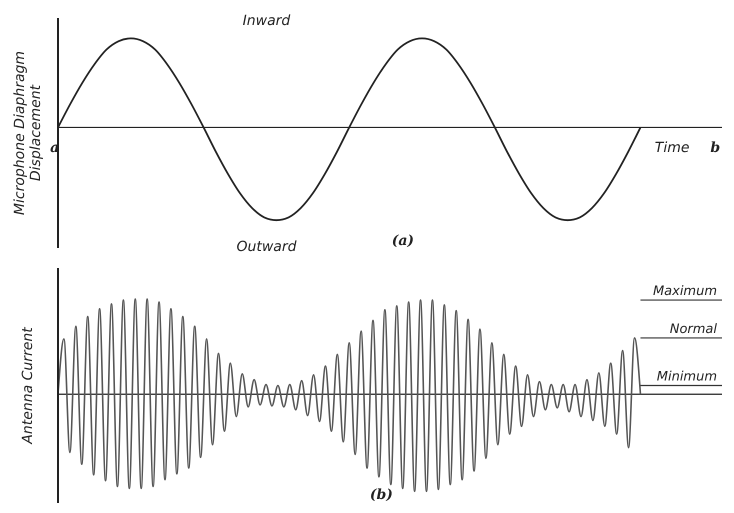 The image size is (734, 513). Describe the element at coordinates (403, 240) in the screenshot. I see `text: (a)` at that location.